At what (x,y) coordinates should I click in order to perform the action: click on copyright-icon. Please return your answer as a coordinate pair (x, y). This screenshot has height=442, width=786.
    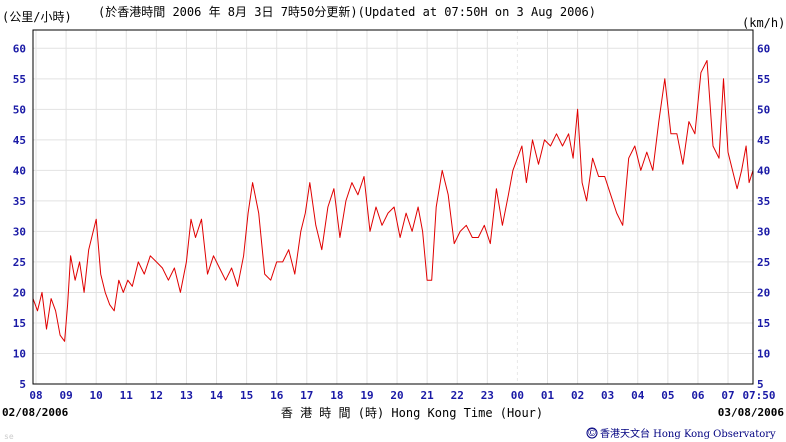
    Looking at the image, I should click on (592, 433).